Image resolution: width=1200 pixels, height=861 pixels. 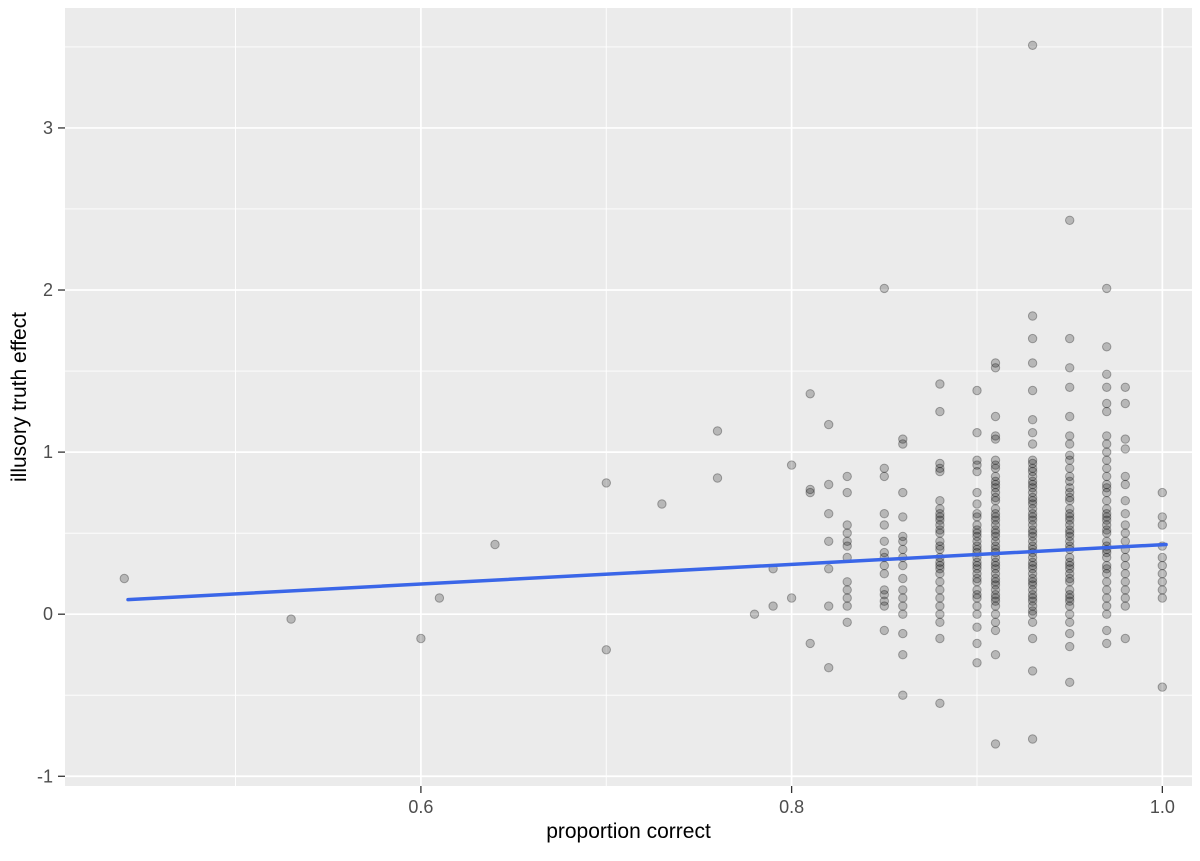 What do you see at coordinates (45, 776) in the screenshot?
I see `y-tick-label: -1` at bounding box center [45, 776].